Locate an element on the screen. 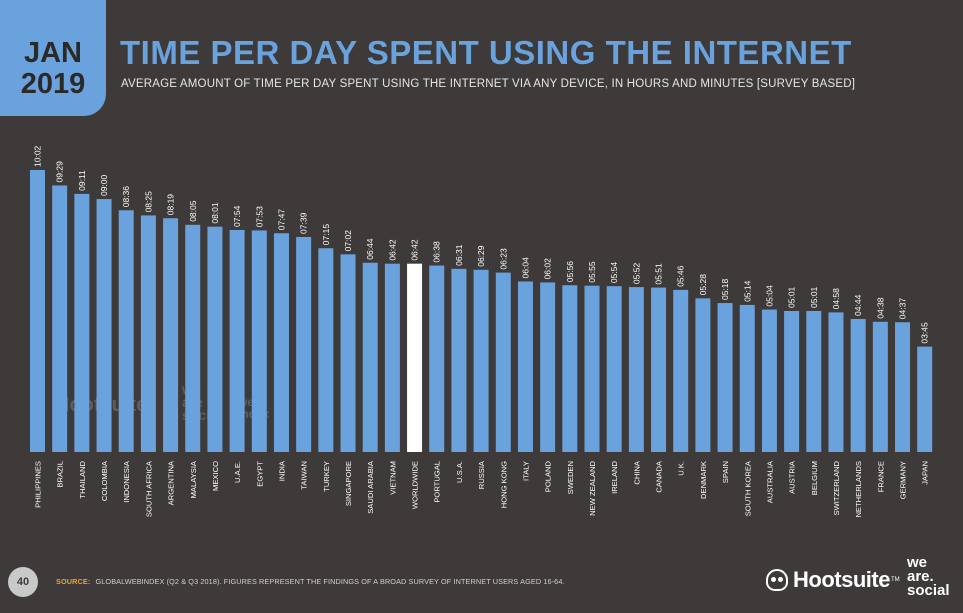 This screenshot has width=963, height=613. bar-russia is located at coordinates (481, 360).